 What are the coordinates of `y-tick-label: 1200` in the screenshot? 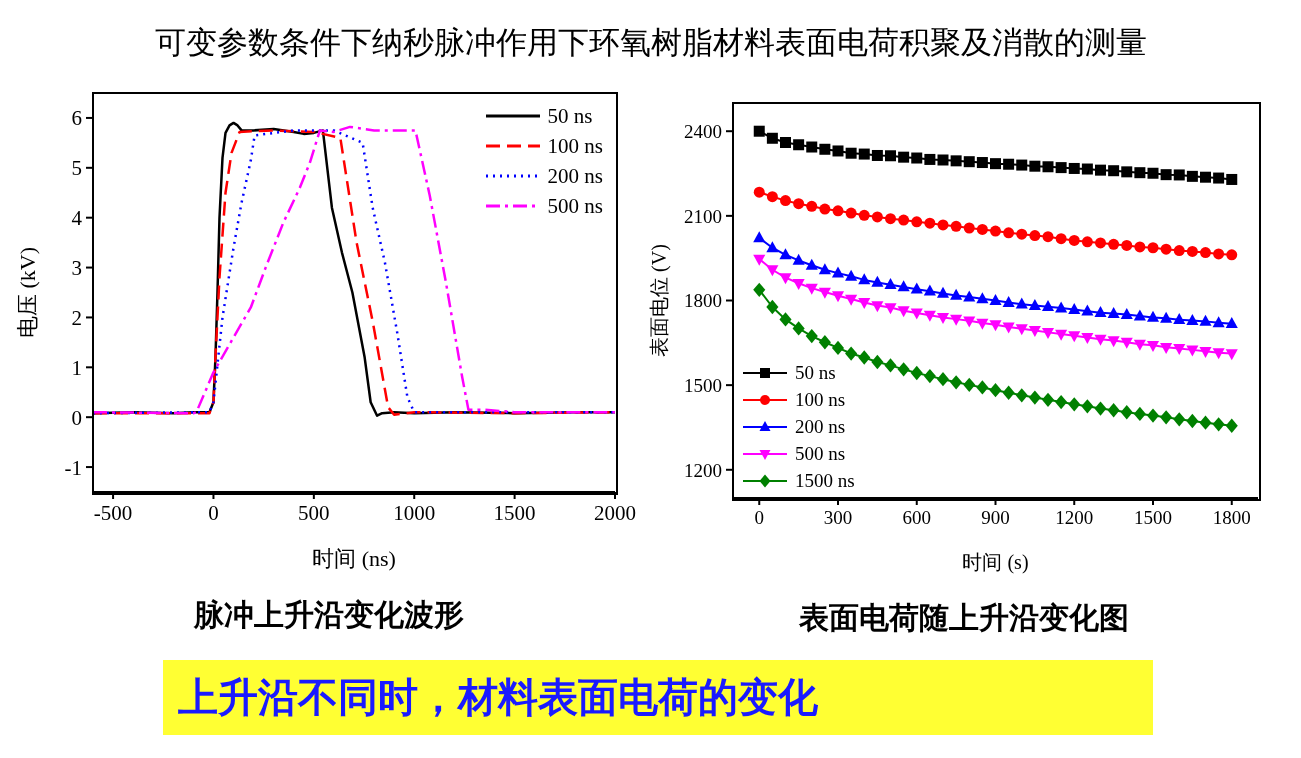 It's located at (703, 470).